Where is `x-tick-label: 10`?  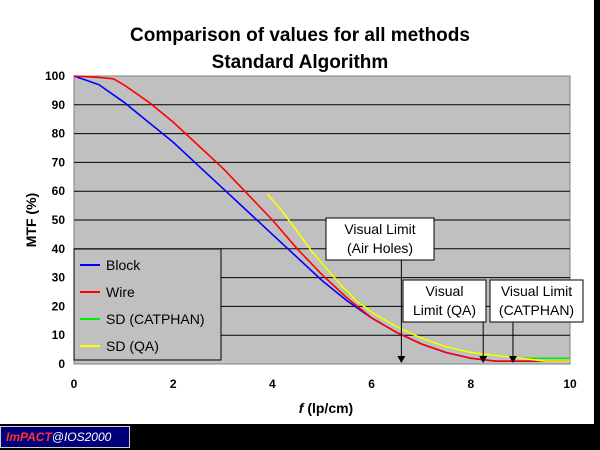 x-tick-label: 10 is located at coordinates (570, 384).